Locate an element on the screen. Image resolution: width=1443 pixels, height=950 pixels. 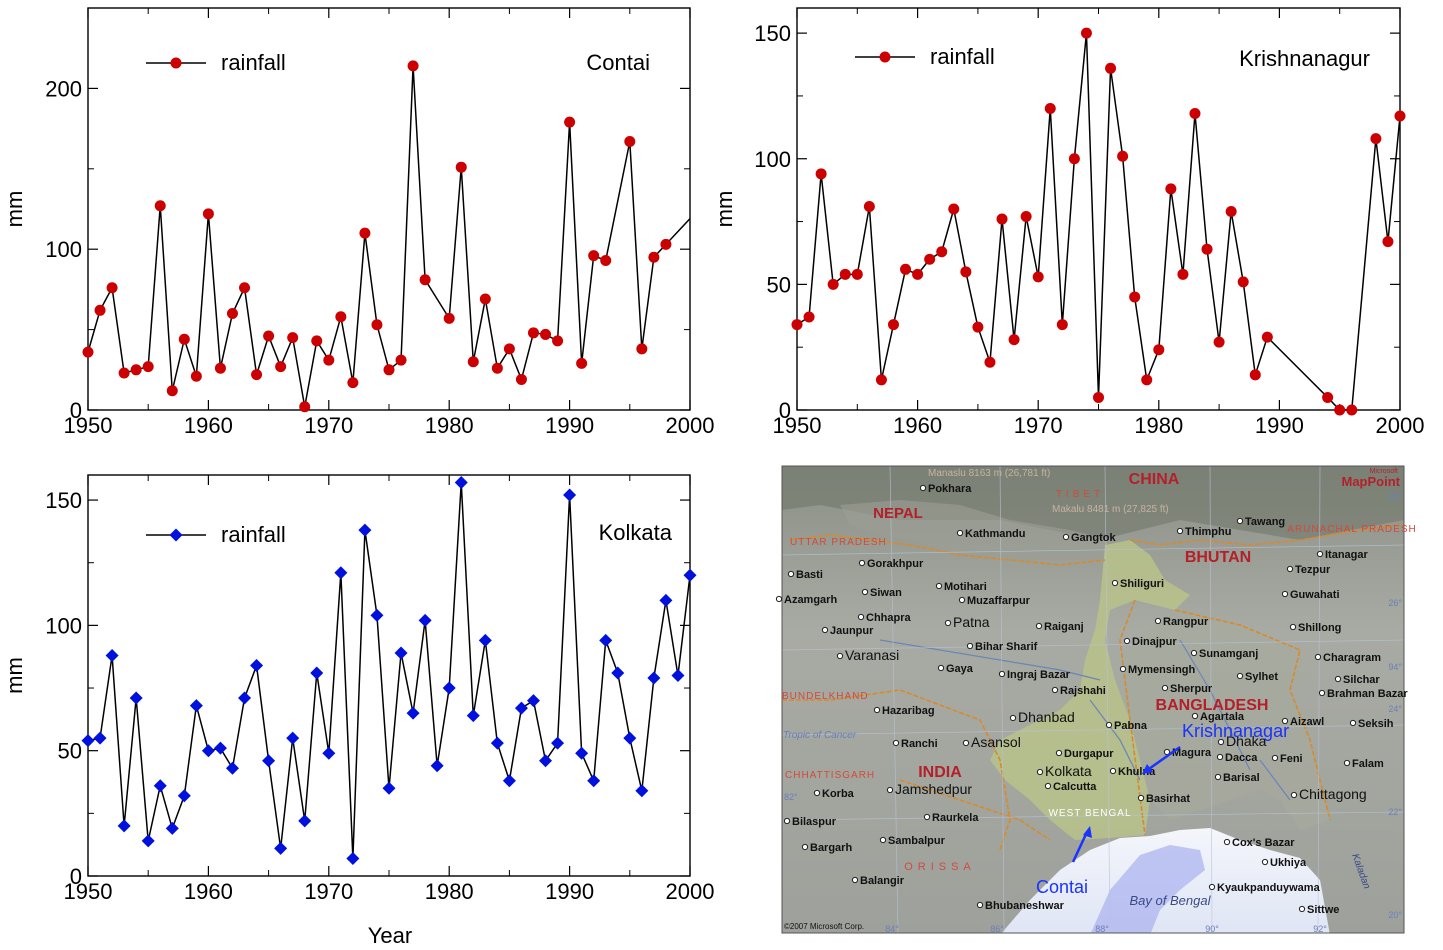
city-label: Durgapur is located at coordinates (1089, 754).